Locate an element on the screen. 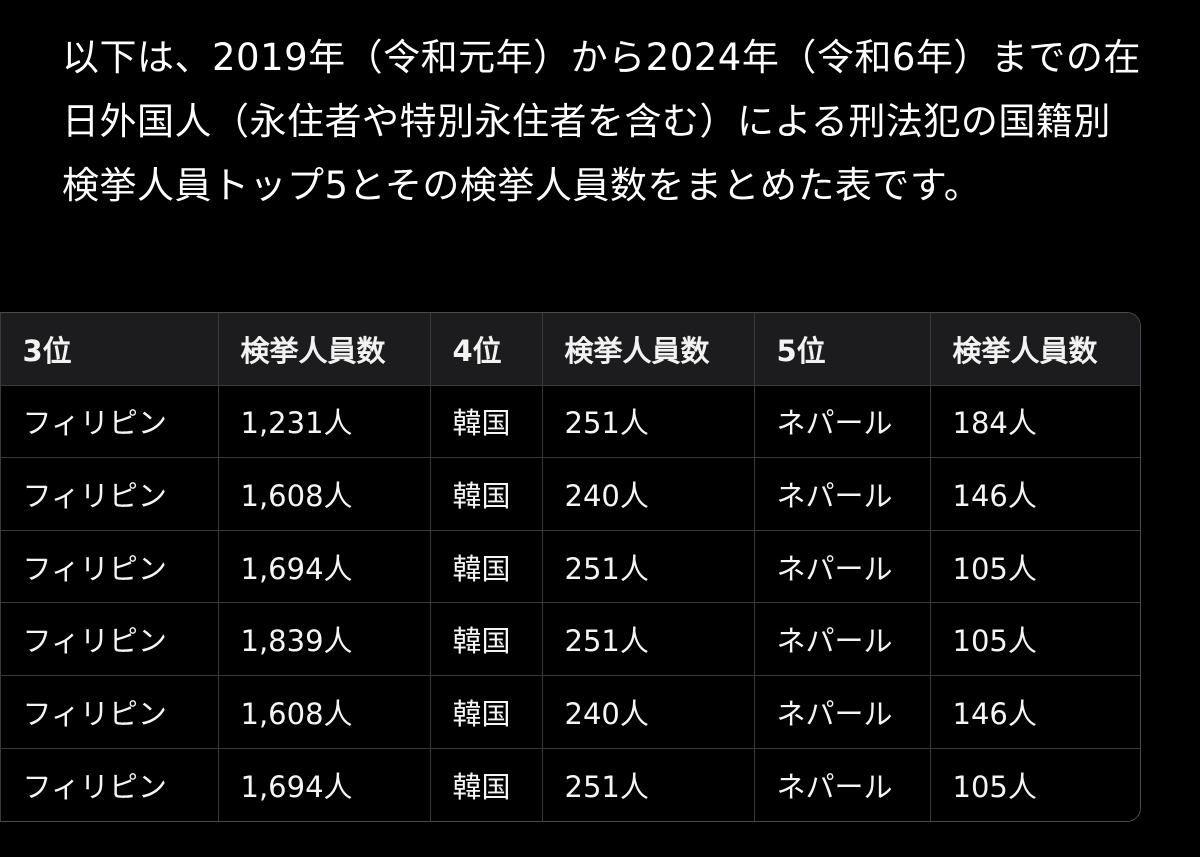  table-cell: 1,231人 is located at coordinates (324, 422).